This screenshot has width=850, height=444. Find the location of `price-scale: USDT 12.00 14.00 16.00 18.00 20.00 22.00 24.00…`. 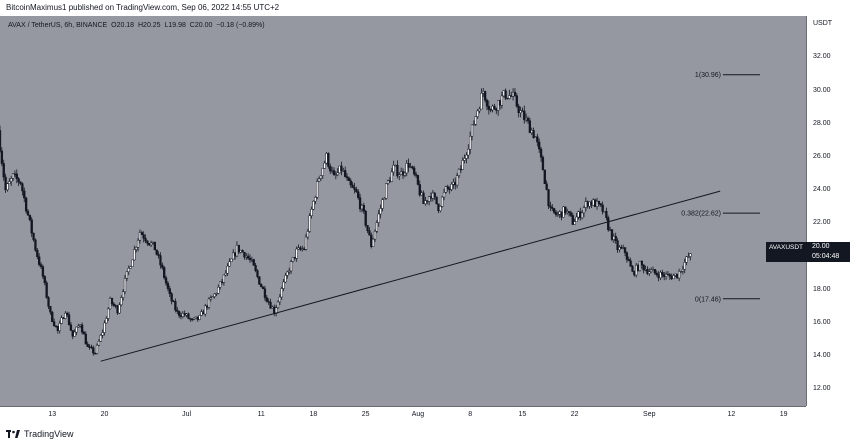

price-scale: USDT 12.00 14.00 16.00 18.00 20.00 22.00 24.00… is located at coordinates (828, 211).